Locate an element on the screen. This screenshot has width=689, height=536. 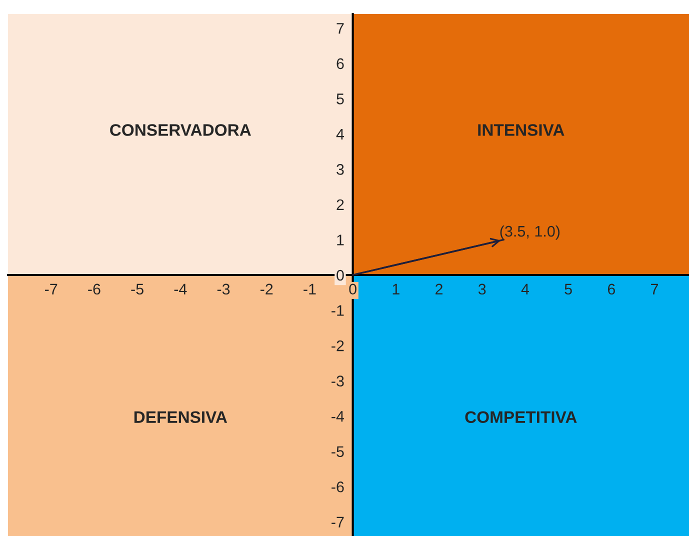
x-tick-label: 7 is located at coordinates (654, 289).